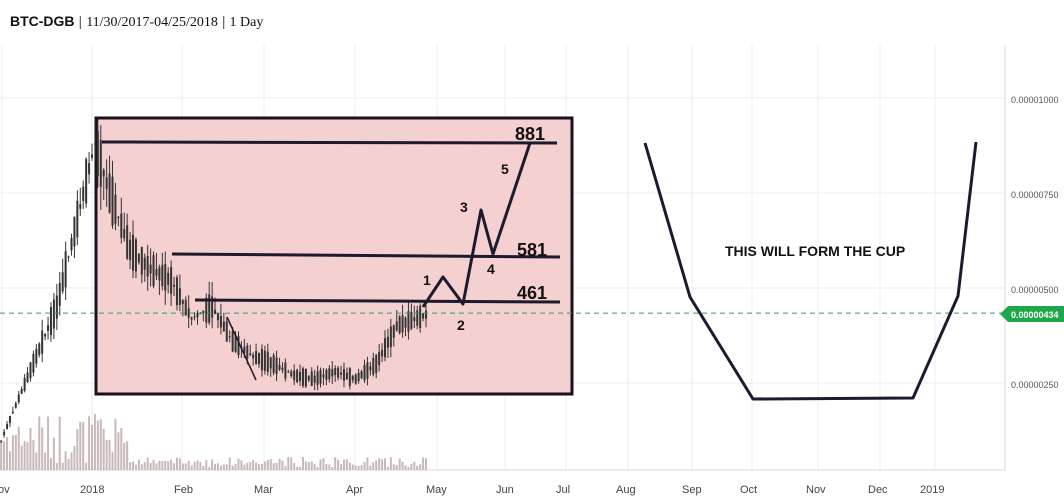 This screenshot has height=500, width=1064. What do you see at coordinates (505, 490) in the screenshot?
I see `x-tick-label: Jun` at bounding box center [505, 490].